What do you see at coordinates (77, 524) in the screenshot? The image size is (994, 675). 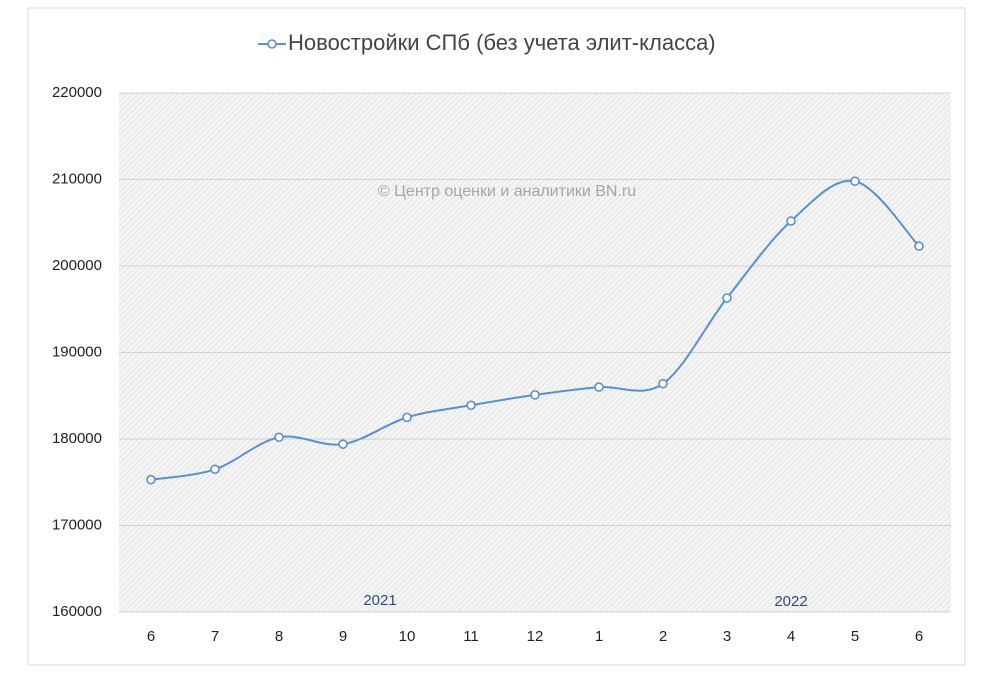 I see `y-tick-label: 170000` at bounding box center [77, 524].